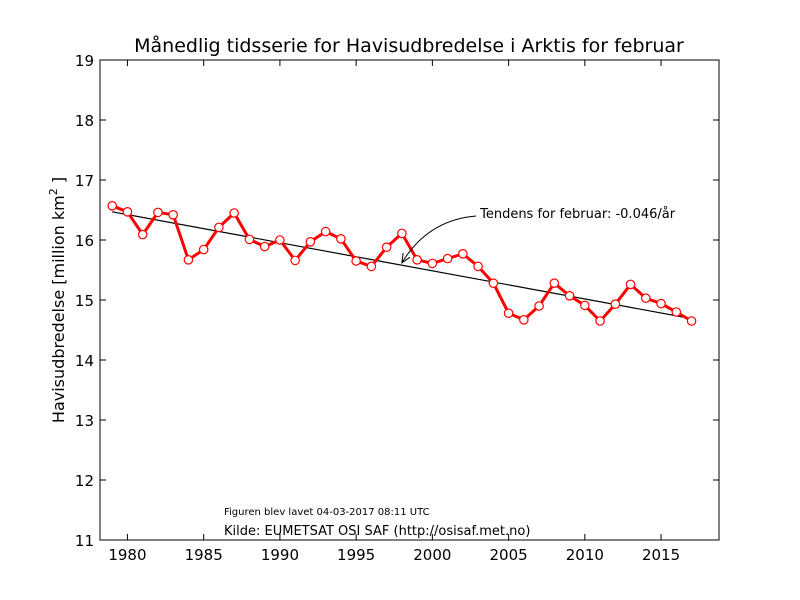 The width and height of the screenshot is (800, 600). Describe the element at coordinates (127, 555) in the screenshot. I see `x-tick-label: 1980` at that location.